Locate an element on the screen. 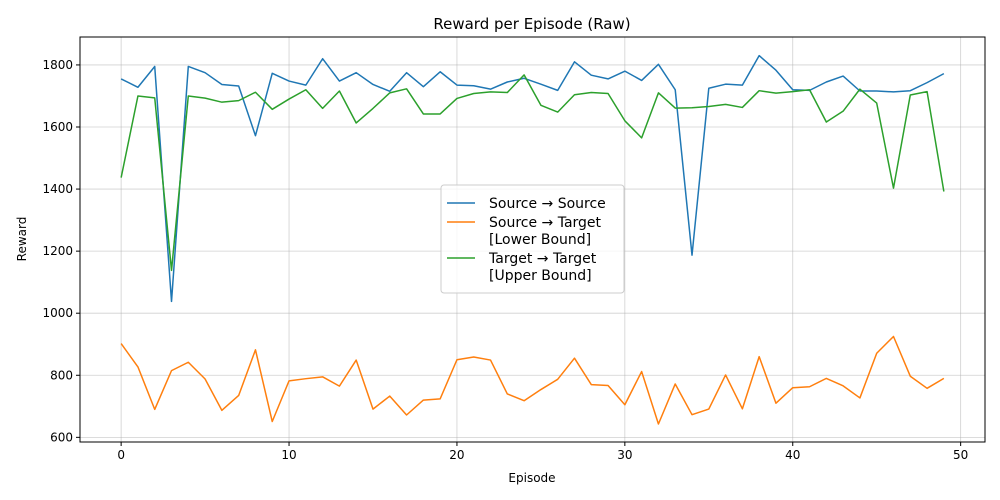 The image size is (1000, 500). legend-label-2: Source → Target [Lower Bound] is located at coordinates (545, 231).